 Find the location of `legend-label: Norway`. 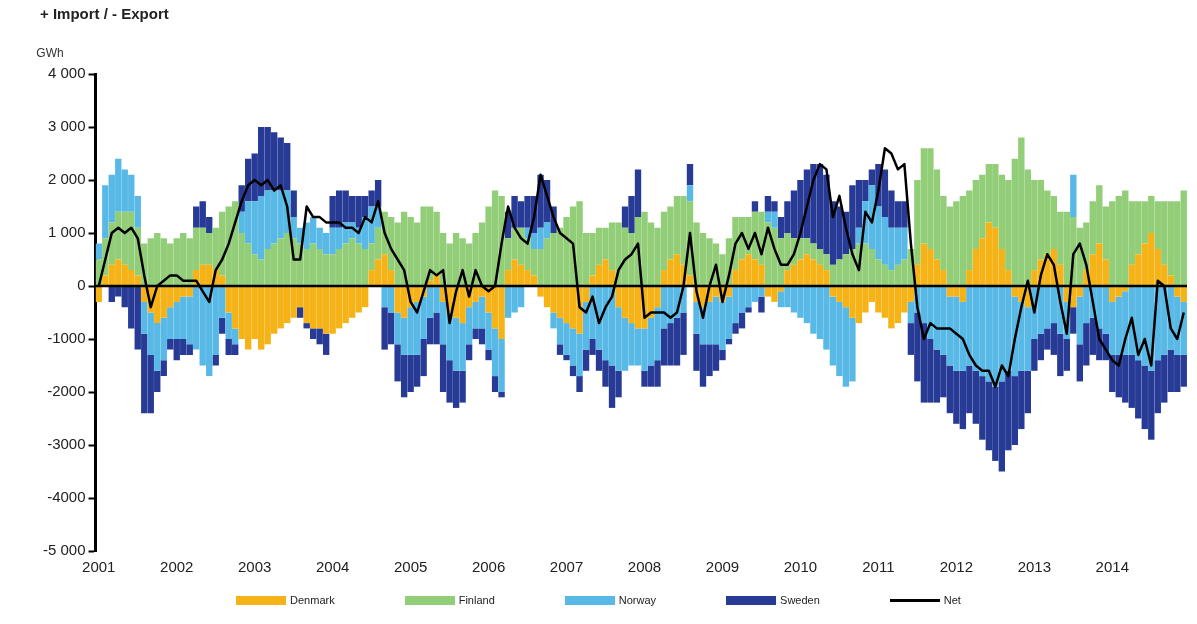

legend-label: Norway is located at coordinates (637, 600).